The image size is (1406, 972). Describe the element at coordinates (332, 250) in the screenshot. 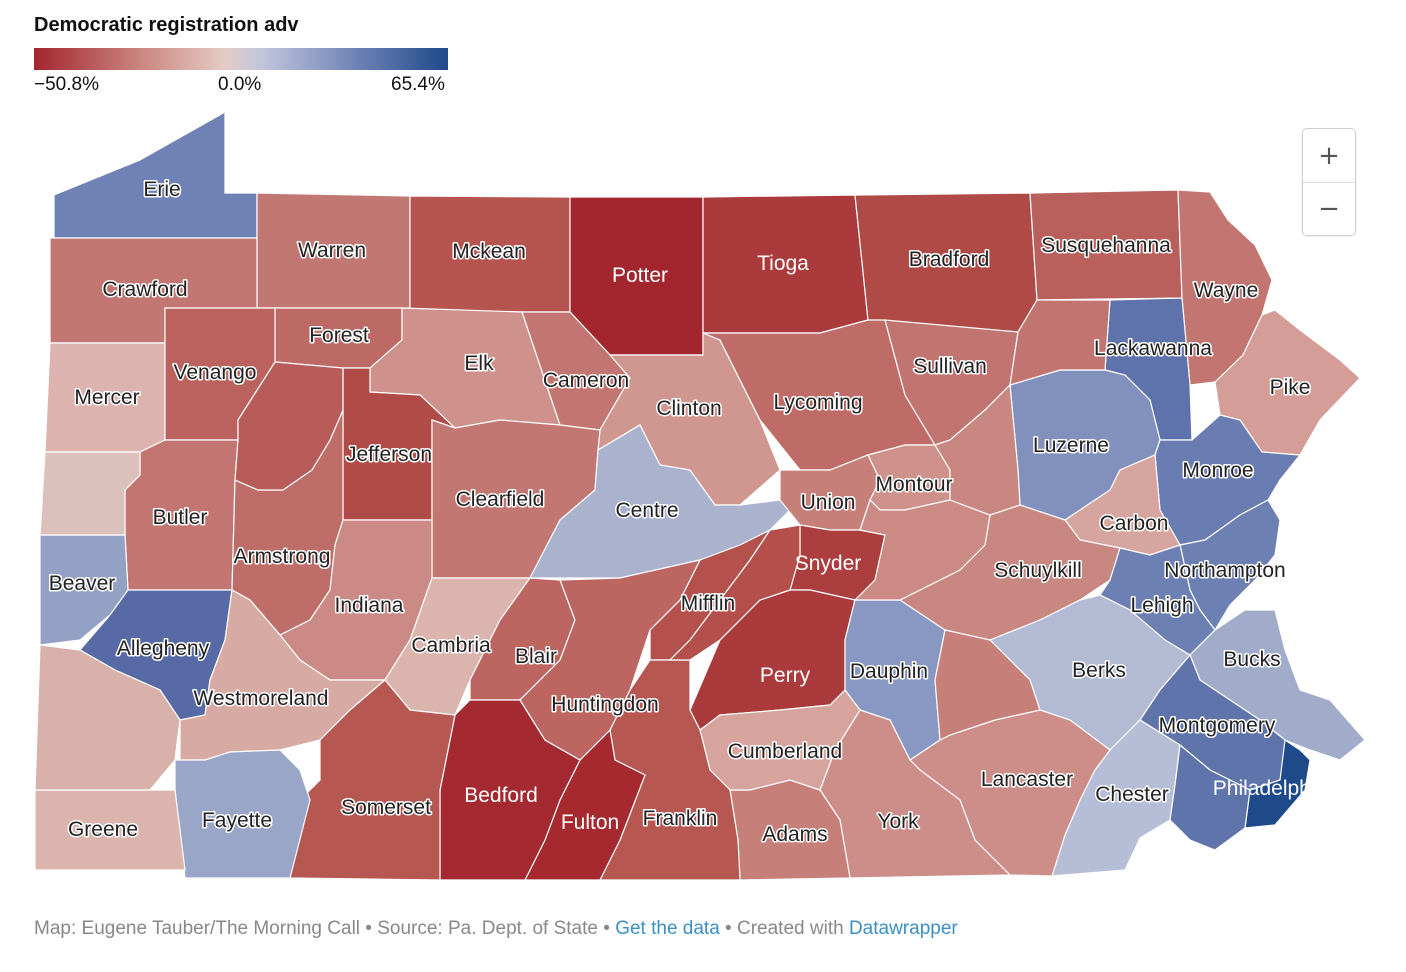

I see `county-label-warren: Warren` at that location.